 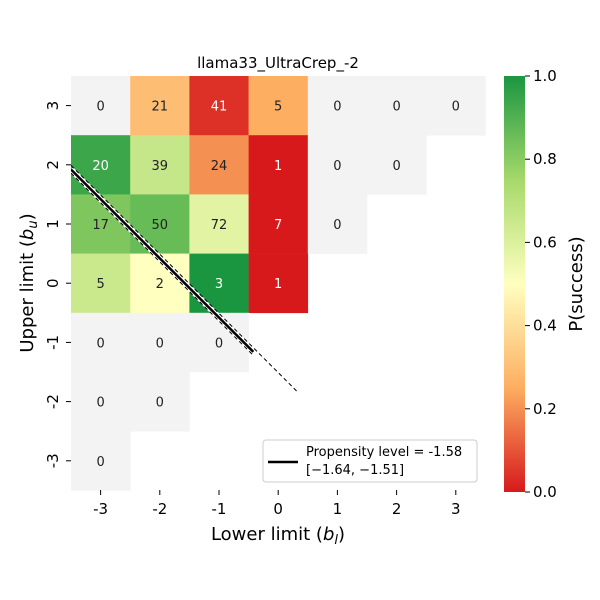 I want to click on cell-count-label: 50, so click(x=160, y=225).